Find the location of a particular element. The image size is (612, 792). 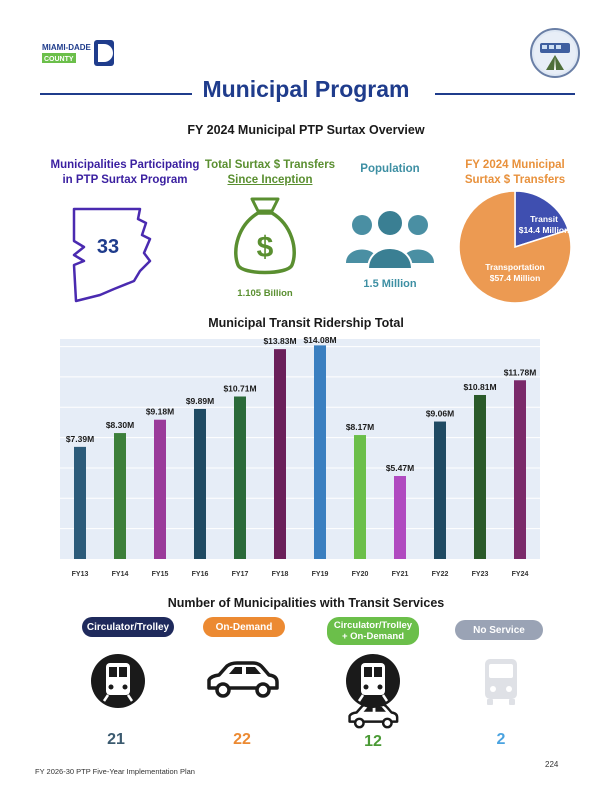

bar-fy19 is located at coordinates (320, 452).